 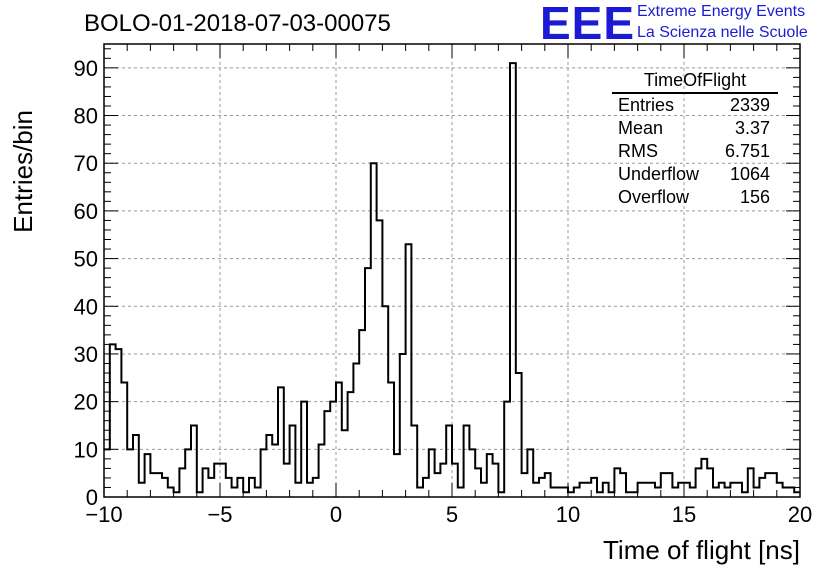 What do you see at coordinates (219, 514) in the screenshot?
I see `x-tick-label: −5` at bounding box center [219, 514].